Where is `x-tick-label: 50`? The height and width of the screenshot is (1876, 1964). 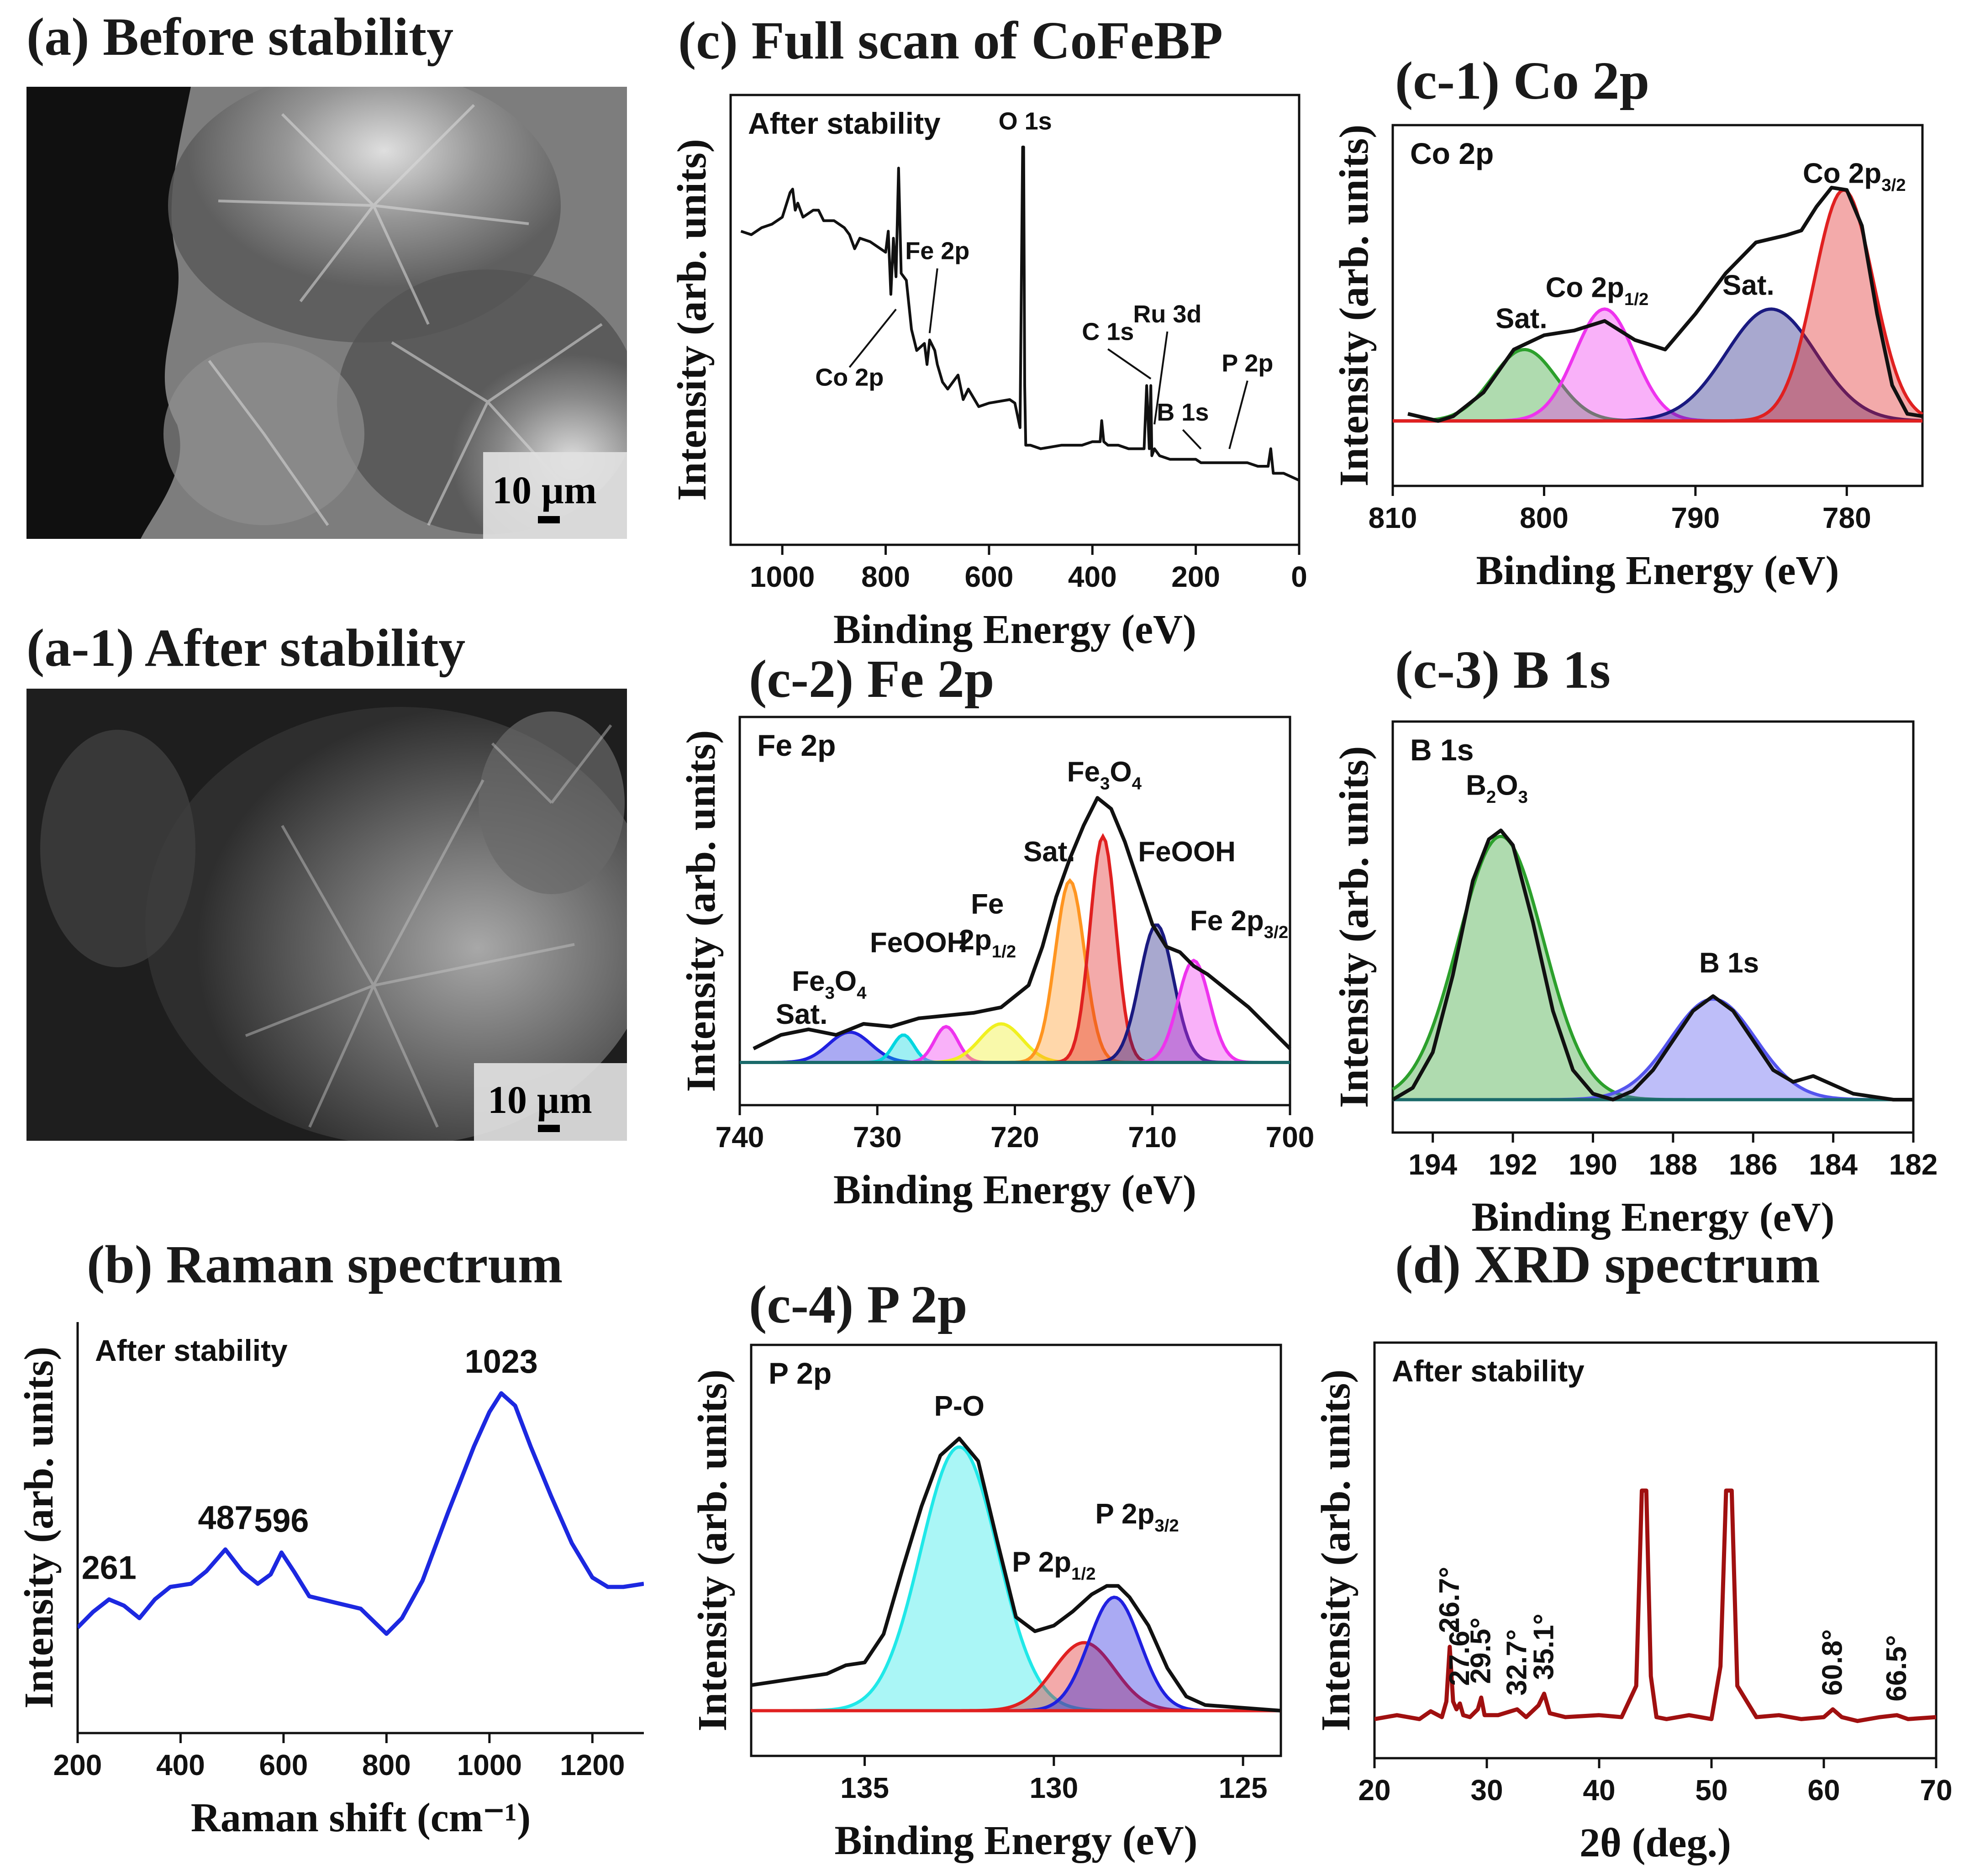
x-tick-label: 50 is located at coordinates (1711, 1790).